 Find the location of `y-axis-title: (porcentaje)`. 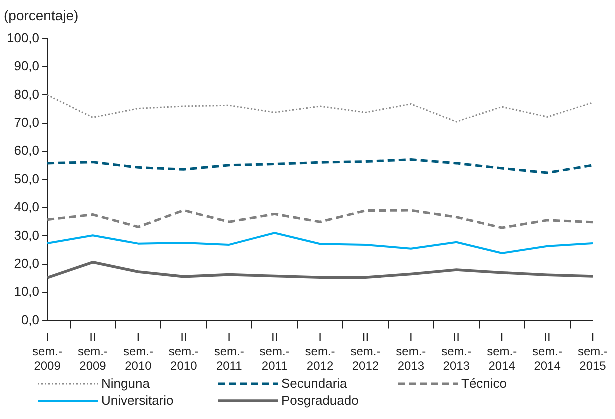

y-axis-title: (porcentaje) is located at coordinates (41, 15).